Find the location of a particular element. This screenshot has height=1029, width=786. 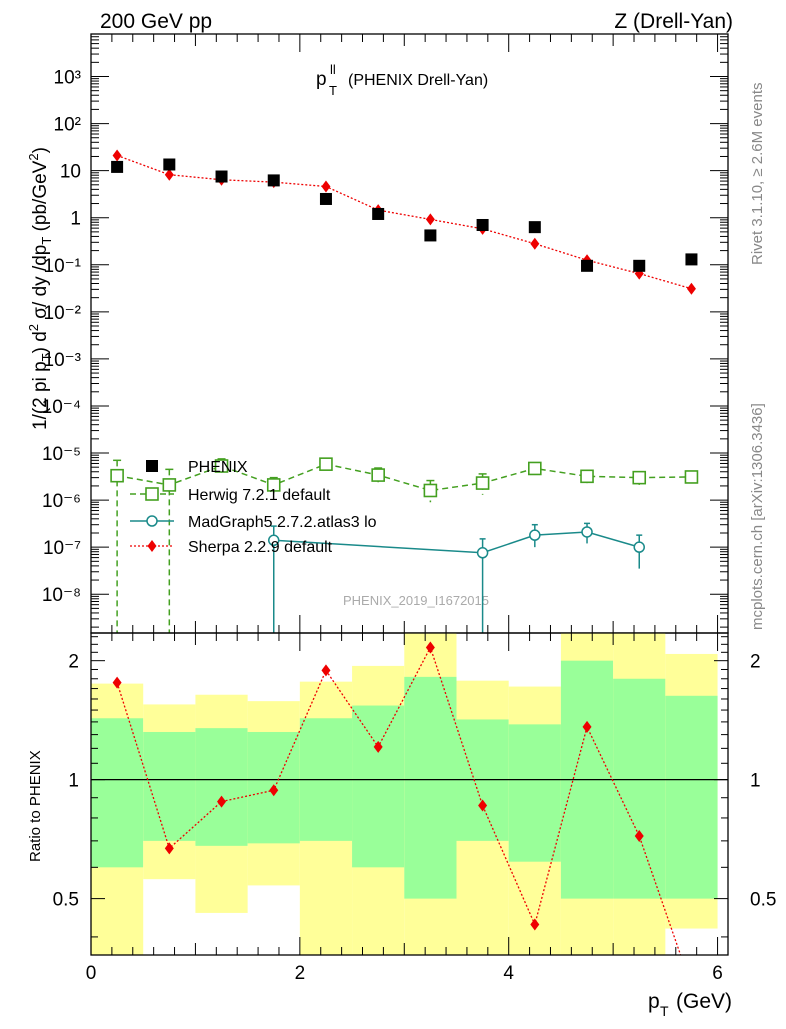

x-tick-label: 0 is located at coordinates (91, 973).